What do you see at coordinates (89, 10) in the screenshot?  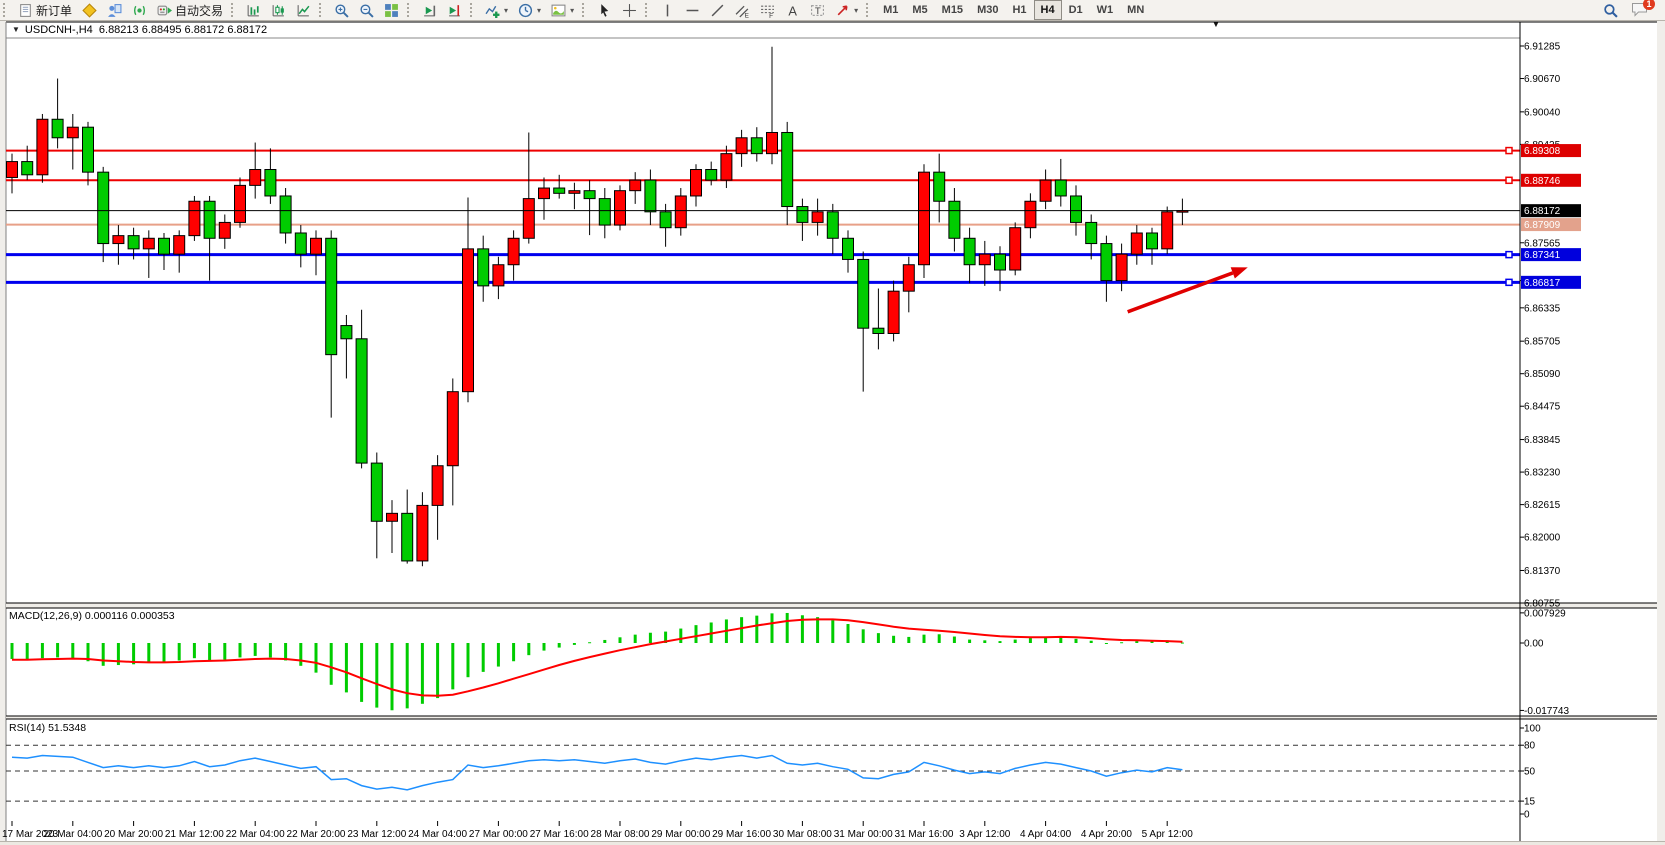 I see `metaeditor-button` at bounding box center [89, 10].